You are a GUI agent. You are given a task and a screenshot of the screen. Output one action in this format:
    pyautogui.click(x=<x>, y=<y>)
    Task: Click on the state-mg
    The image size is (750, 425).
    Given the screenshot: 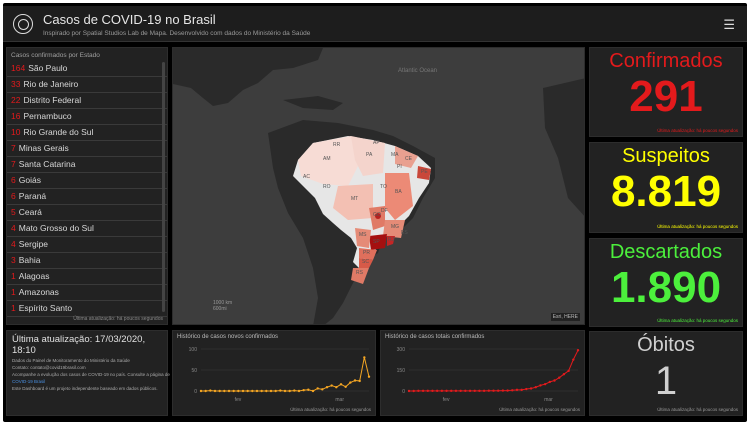 What is the action you would take?
    pyautogui.click(x=394, y=229)
    